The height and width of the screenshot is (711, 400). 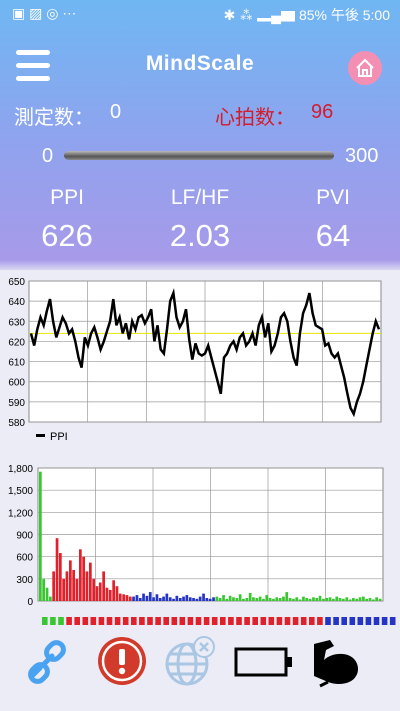 What do you see at coordinates (255, 118) in the screenshot?
I see `heart-rate-label: 心拍数：` at bounding box center [255, 118].